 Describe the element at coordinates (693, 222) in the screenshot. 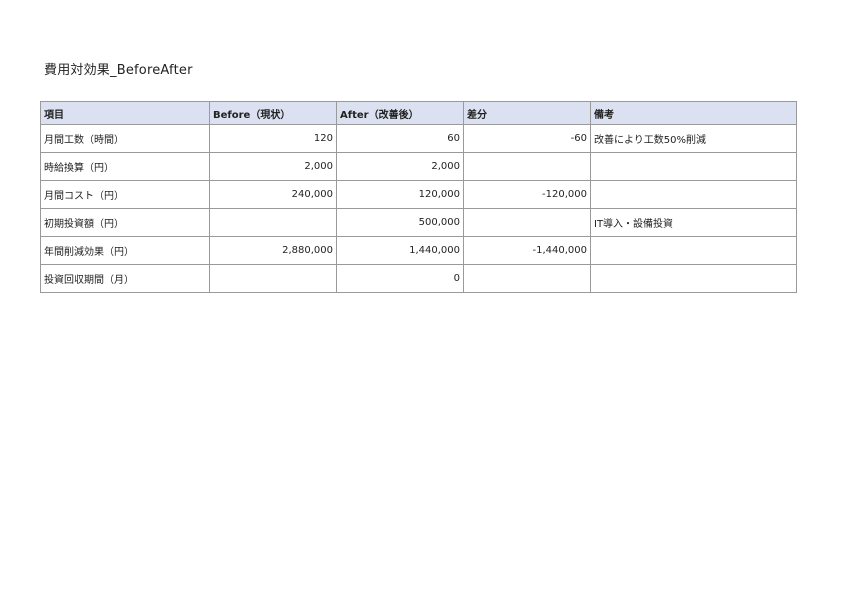

I see `cell-note: IT導入・設備投資` at that location.